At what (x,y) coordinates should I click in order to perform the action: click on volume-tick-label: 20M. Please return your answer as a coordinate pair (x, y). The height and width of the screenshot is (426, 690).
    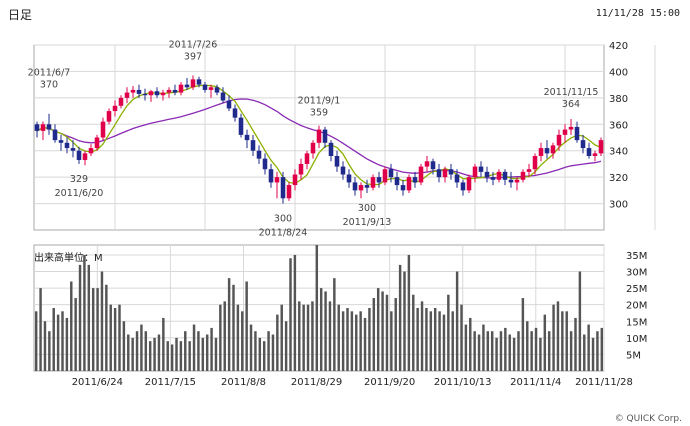
    Looking at the image, I should click on (636, 306).